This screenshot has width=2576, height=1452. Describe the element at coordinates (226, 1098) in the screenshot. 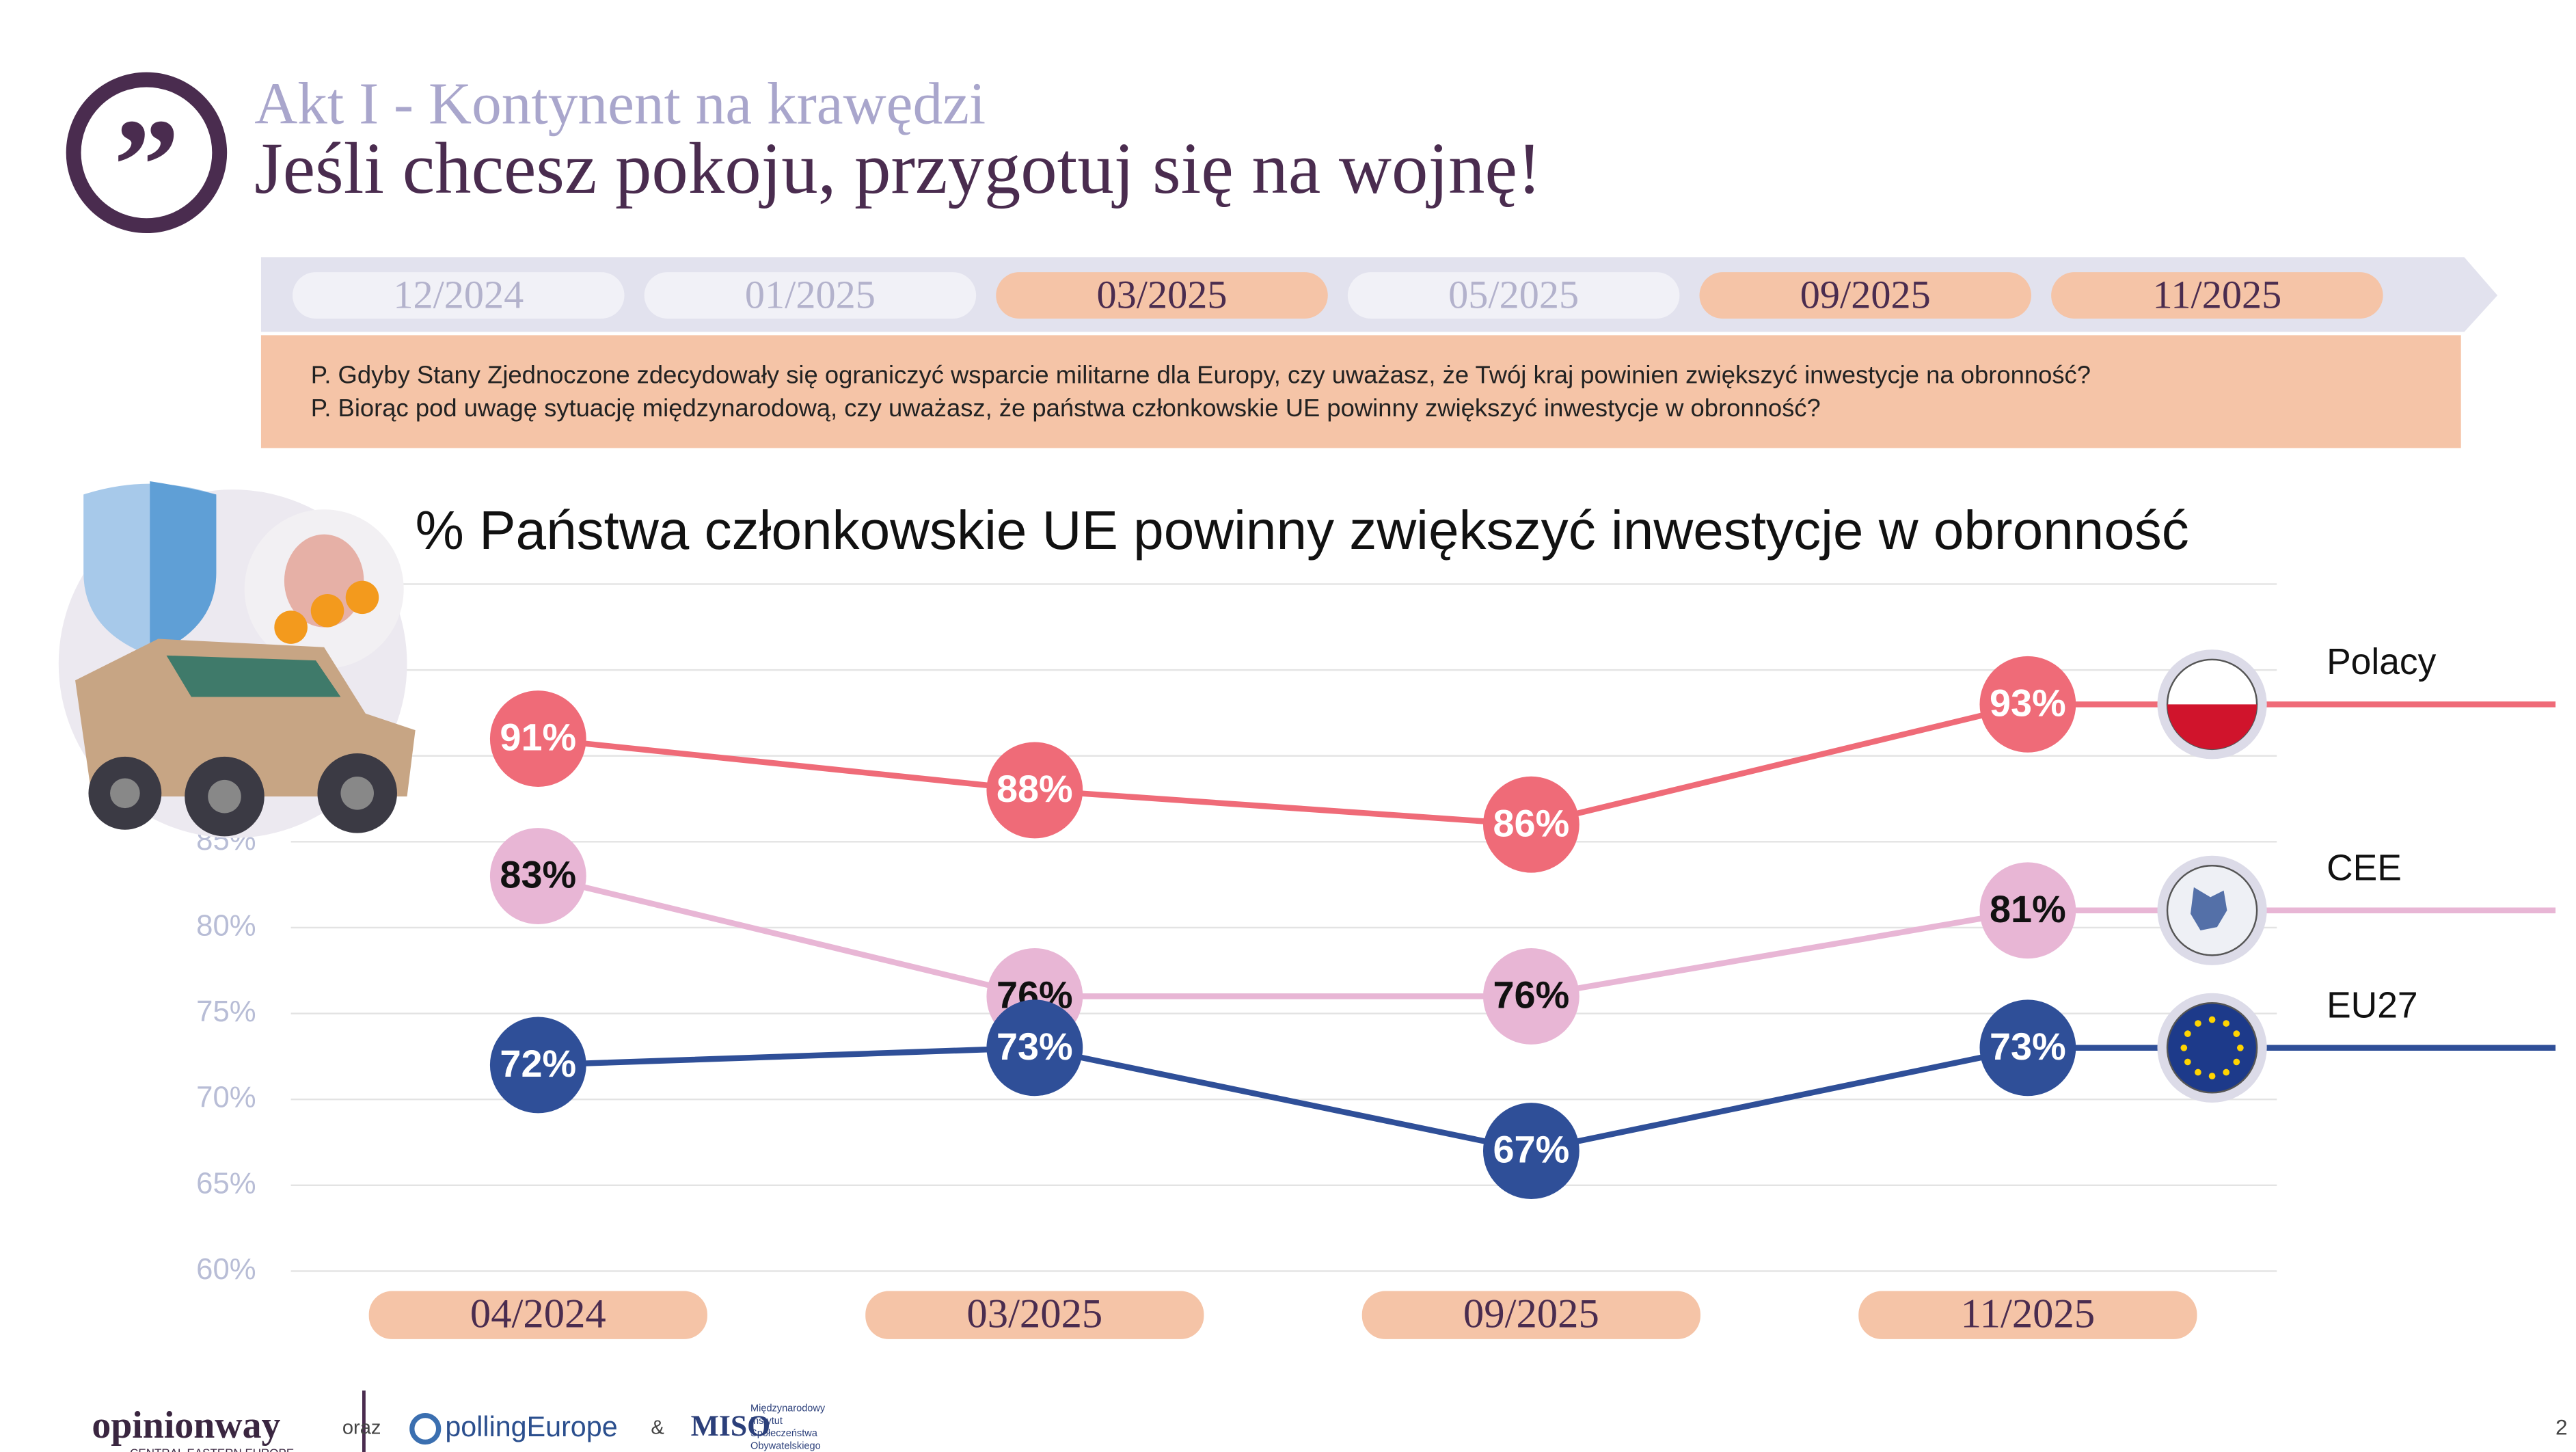

I see `y-tick-label: 70%` at that location.